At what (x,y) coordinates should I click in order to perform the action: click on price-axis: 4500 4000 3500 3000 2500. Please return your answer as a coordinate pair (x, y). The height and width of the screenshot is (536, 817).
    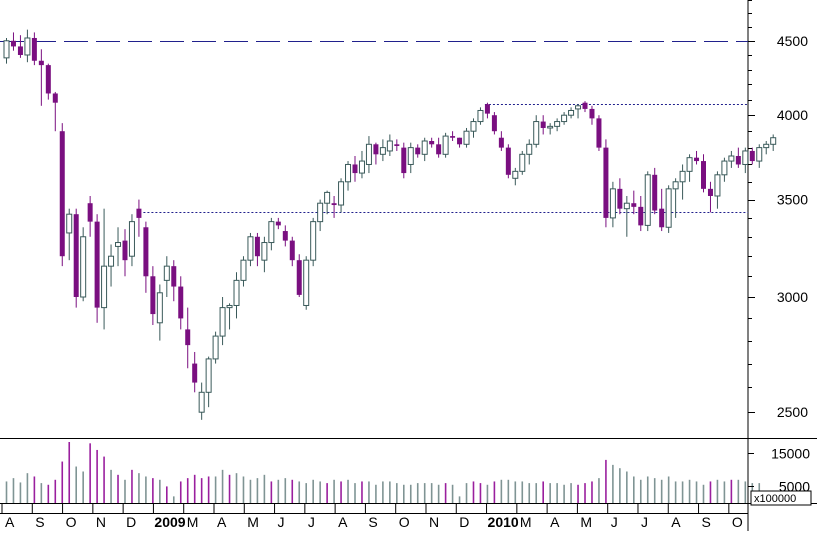
    Looking at the image, I should click on (778, 219).